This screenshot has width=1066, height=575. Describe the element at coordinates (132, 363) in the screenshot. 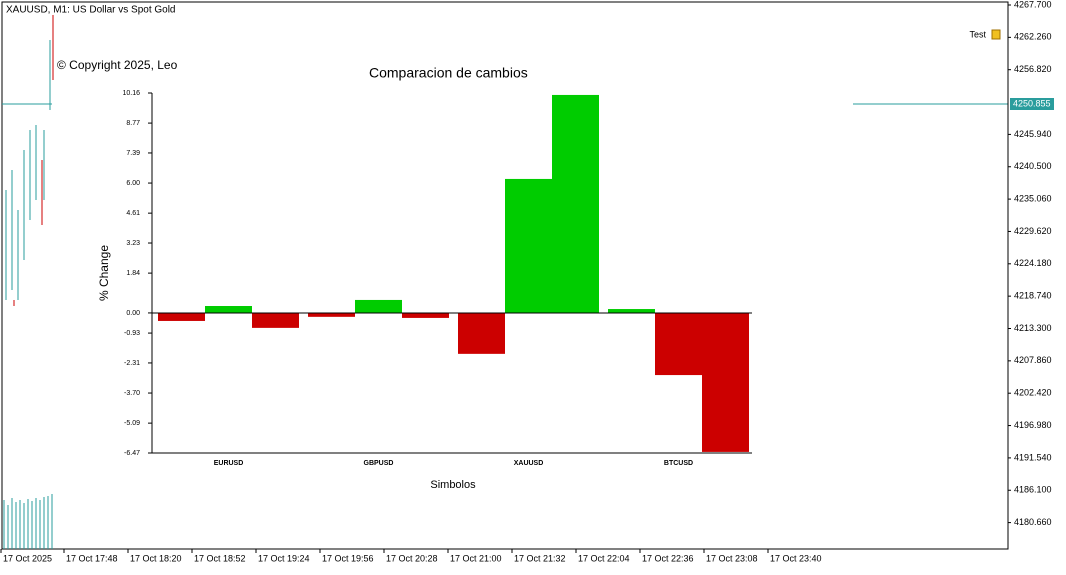

I see `y-tick-label: -2.31` at that location.